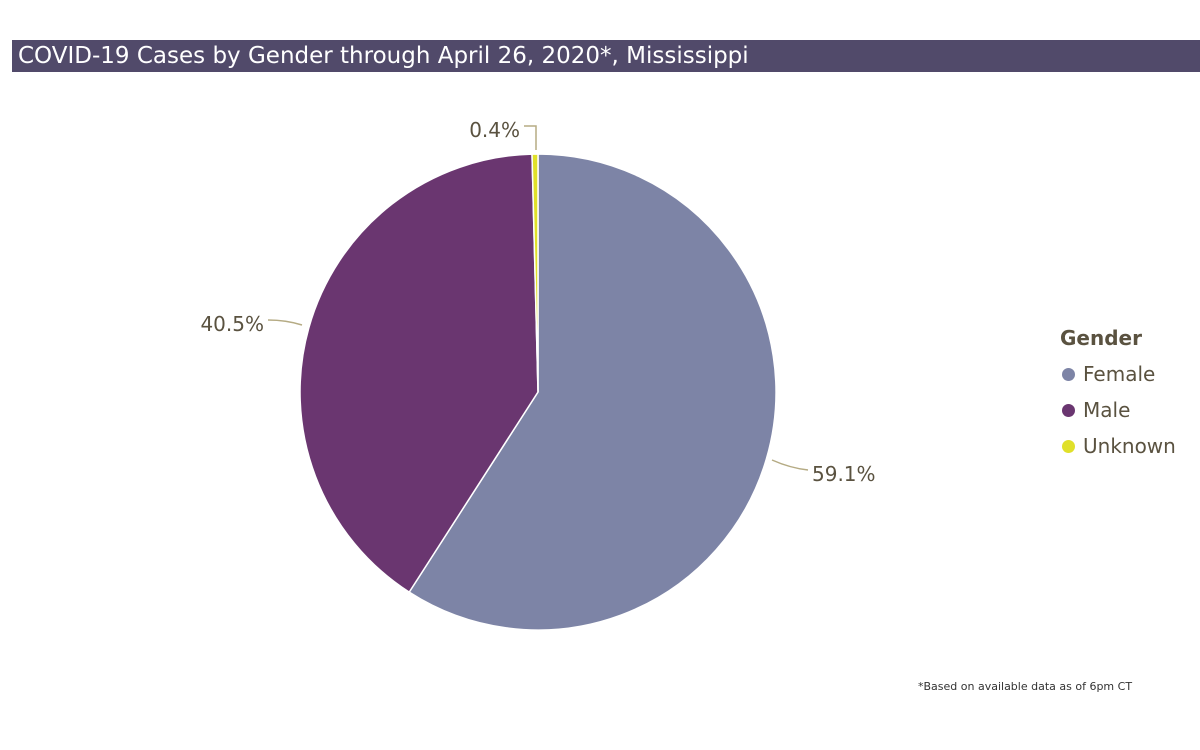  I want to click on data-label-male: 40.5%, so click(232, 324).